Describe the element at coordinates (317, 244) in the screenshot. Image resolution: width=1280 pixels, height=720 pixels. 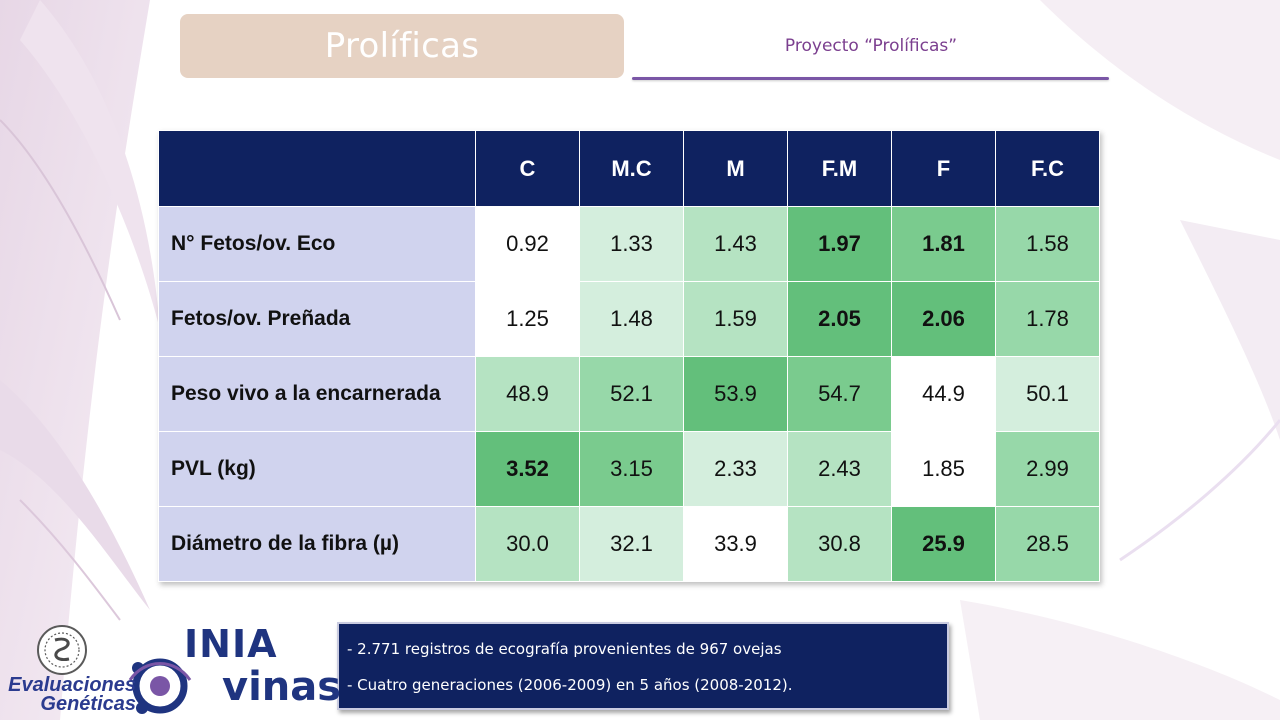
I see `row-label: N° Fetos/ov. Eco` at that location.